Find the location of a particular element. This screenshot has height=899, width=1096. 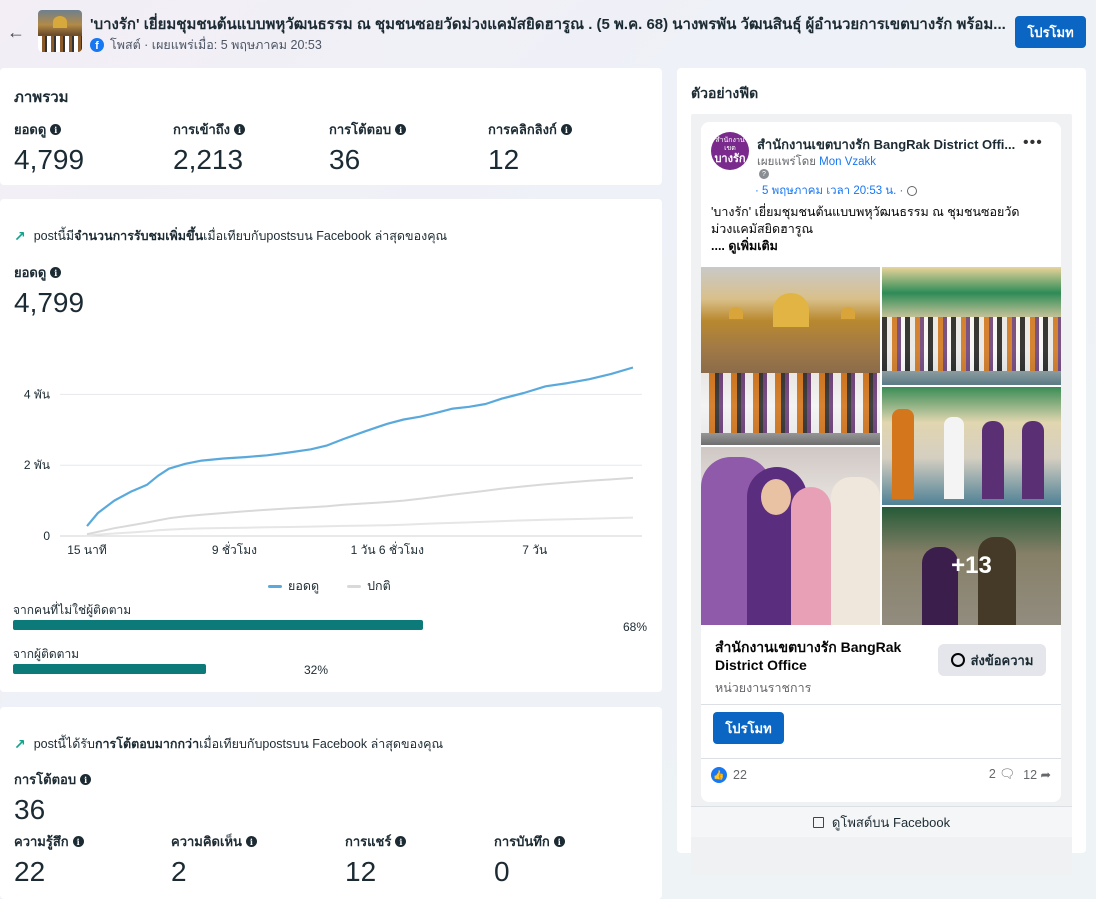

x-tick-label: 9 ชั่วโมง is located at coordinates (234, 549).